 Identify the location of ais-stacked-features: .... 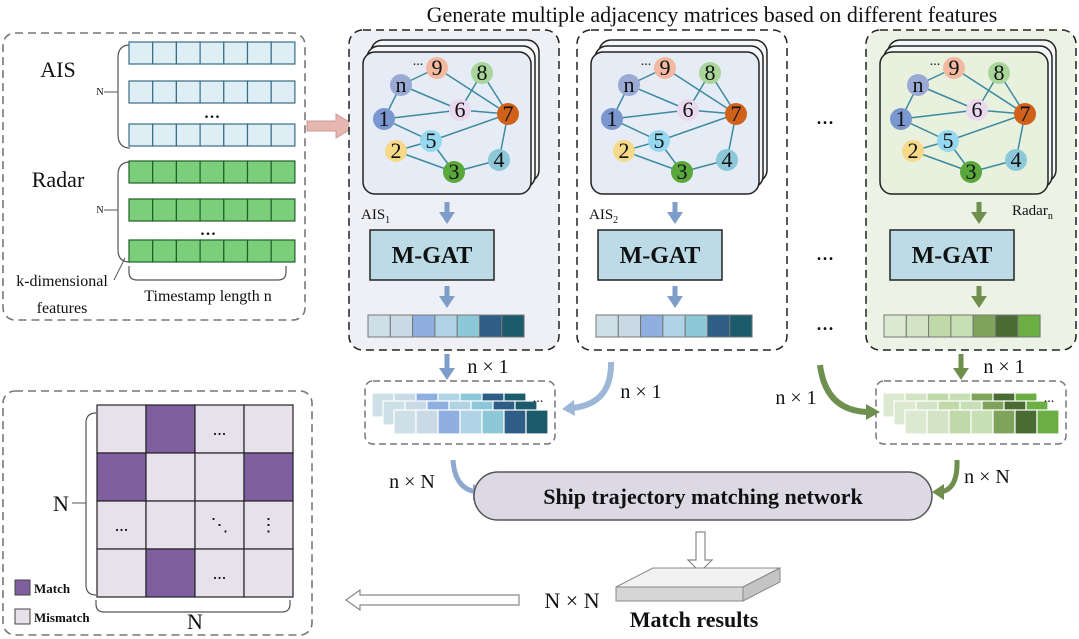
(460, 412).